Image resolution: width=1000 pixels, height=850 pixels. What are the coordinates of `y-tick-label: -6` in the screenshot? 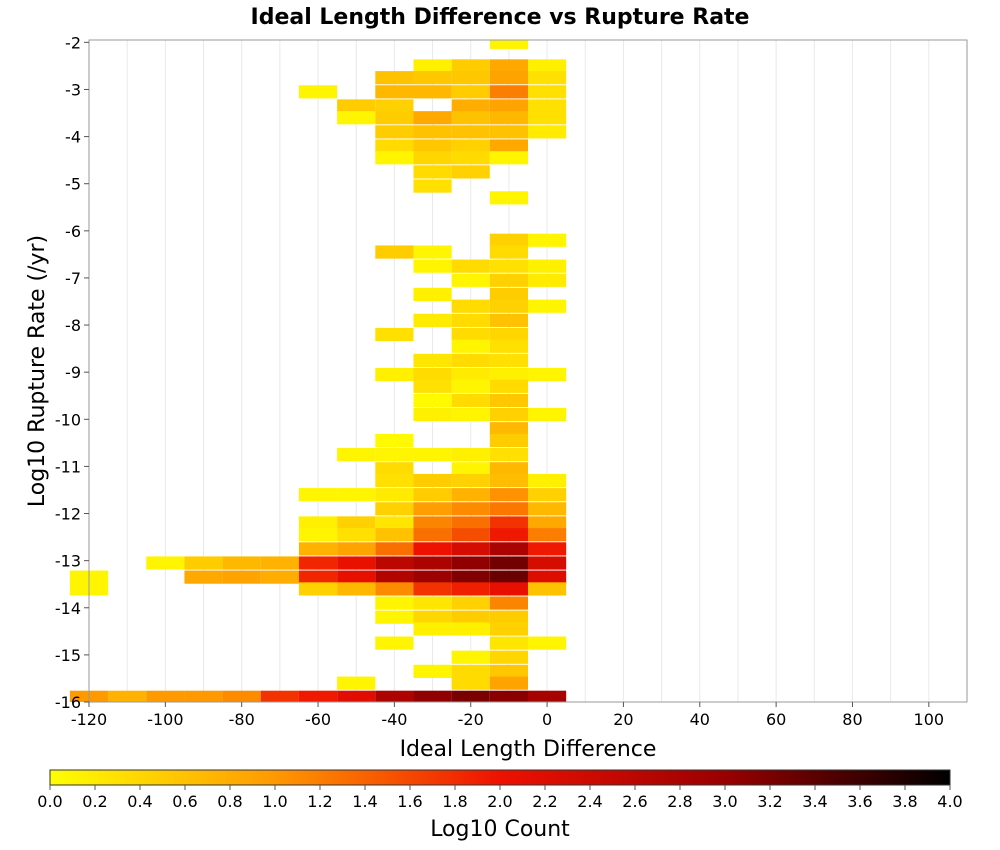 It's located at (73, 231).